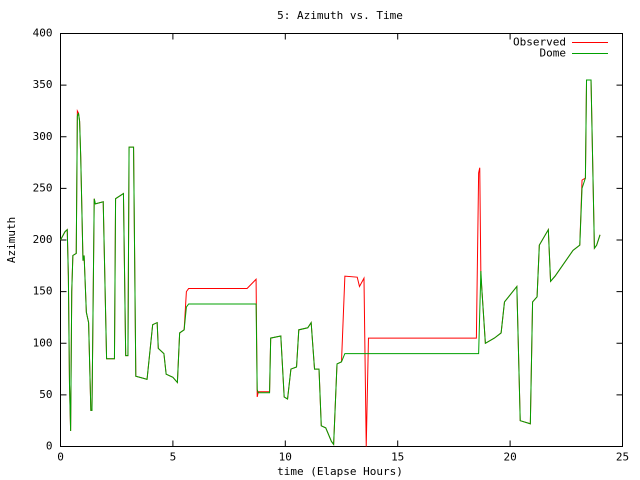 Image resolution: width=640 pixels, height=480 pixels. I want to click on y-tick-label: 300, so click(43, 136).